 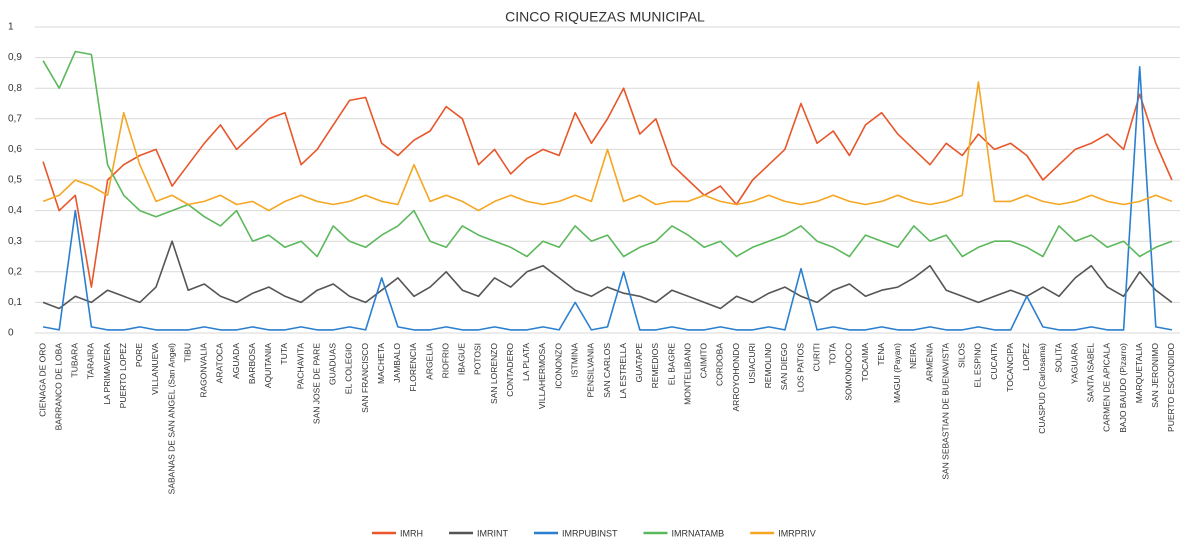 What do you see at coordinates (752, 363) in the screenshot?
I see `x-tick-label: USIACURI` at bounding box center [752, 363].